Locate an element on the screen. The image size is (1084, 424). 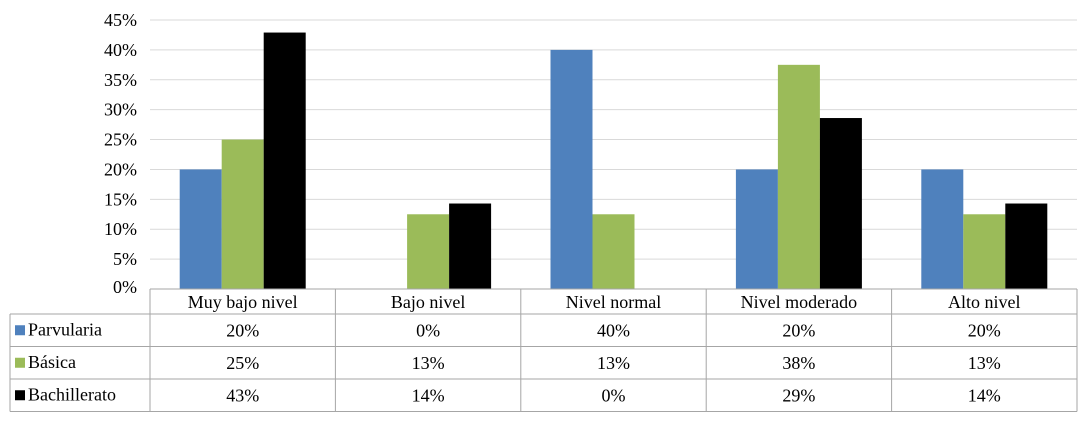
y-axis-tick-labels: 0% 5% 10% 15% 20% 25% 30% 35% 40% 45% is located at coordinates (120, 153).